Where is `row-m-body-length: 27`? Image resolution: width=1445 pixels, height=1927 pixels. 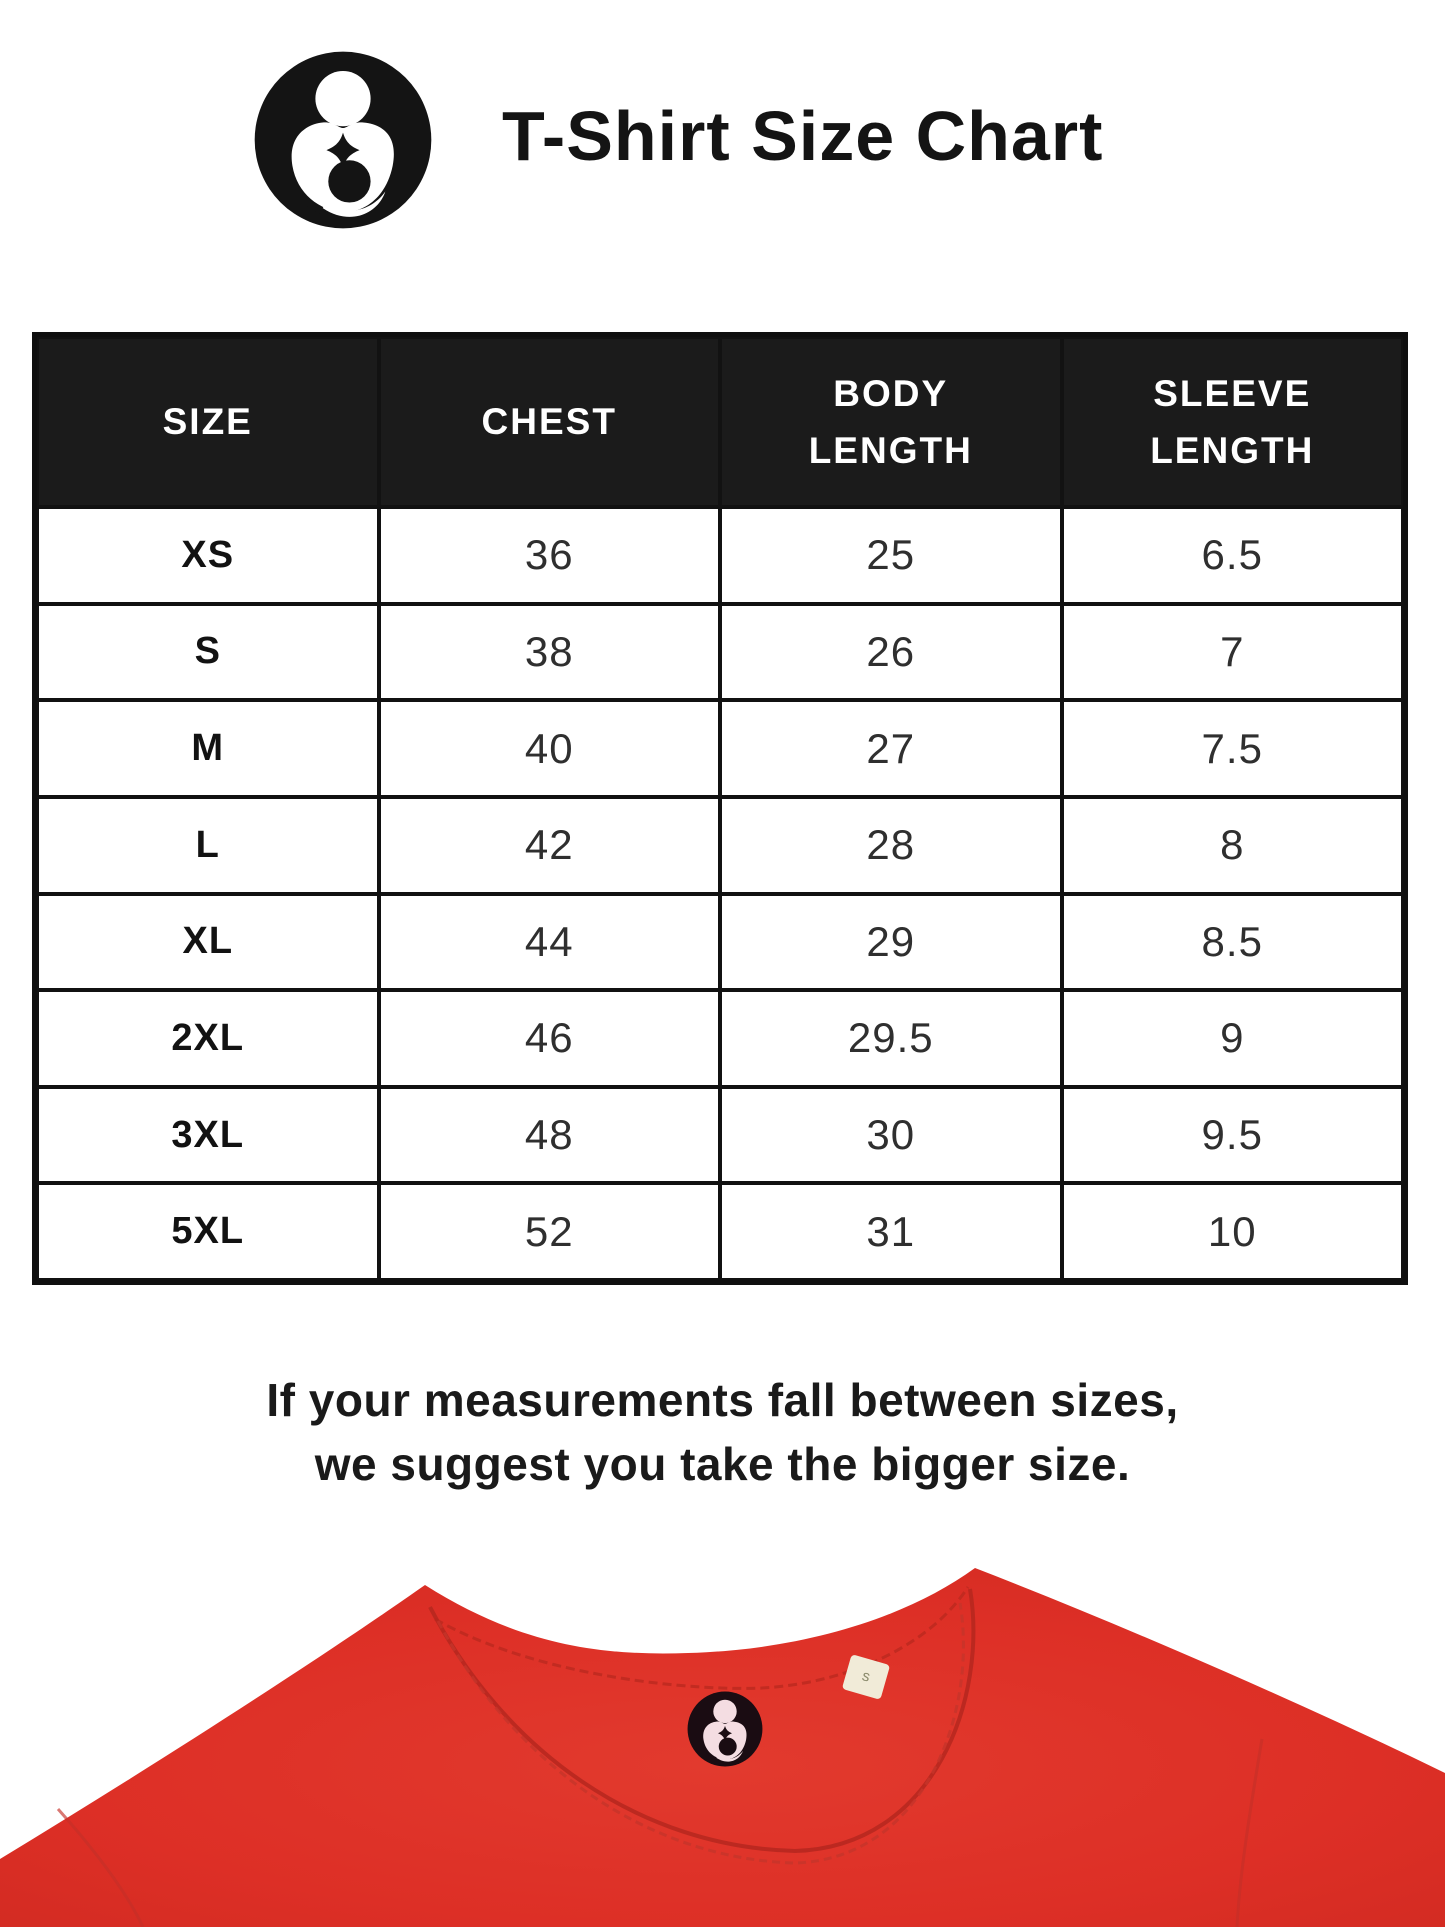
row-m-body-length: 27 is located at coordinates (891, 748).